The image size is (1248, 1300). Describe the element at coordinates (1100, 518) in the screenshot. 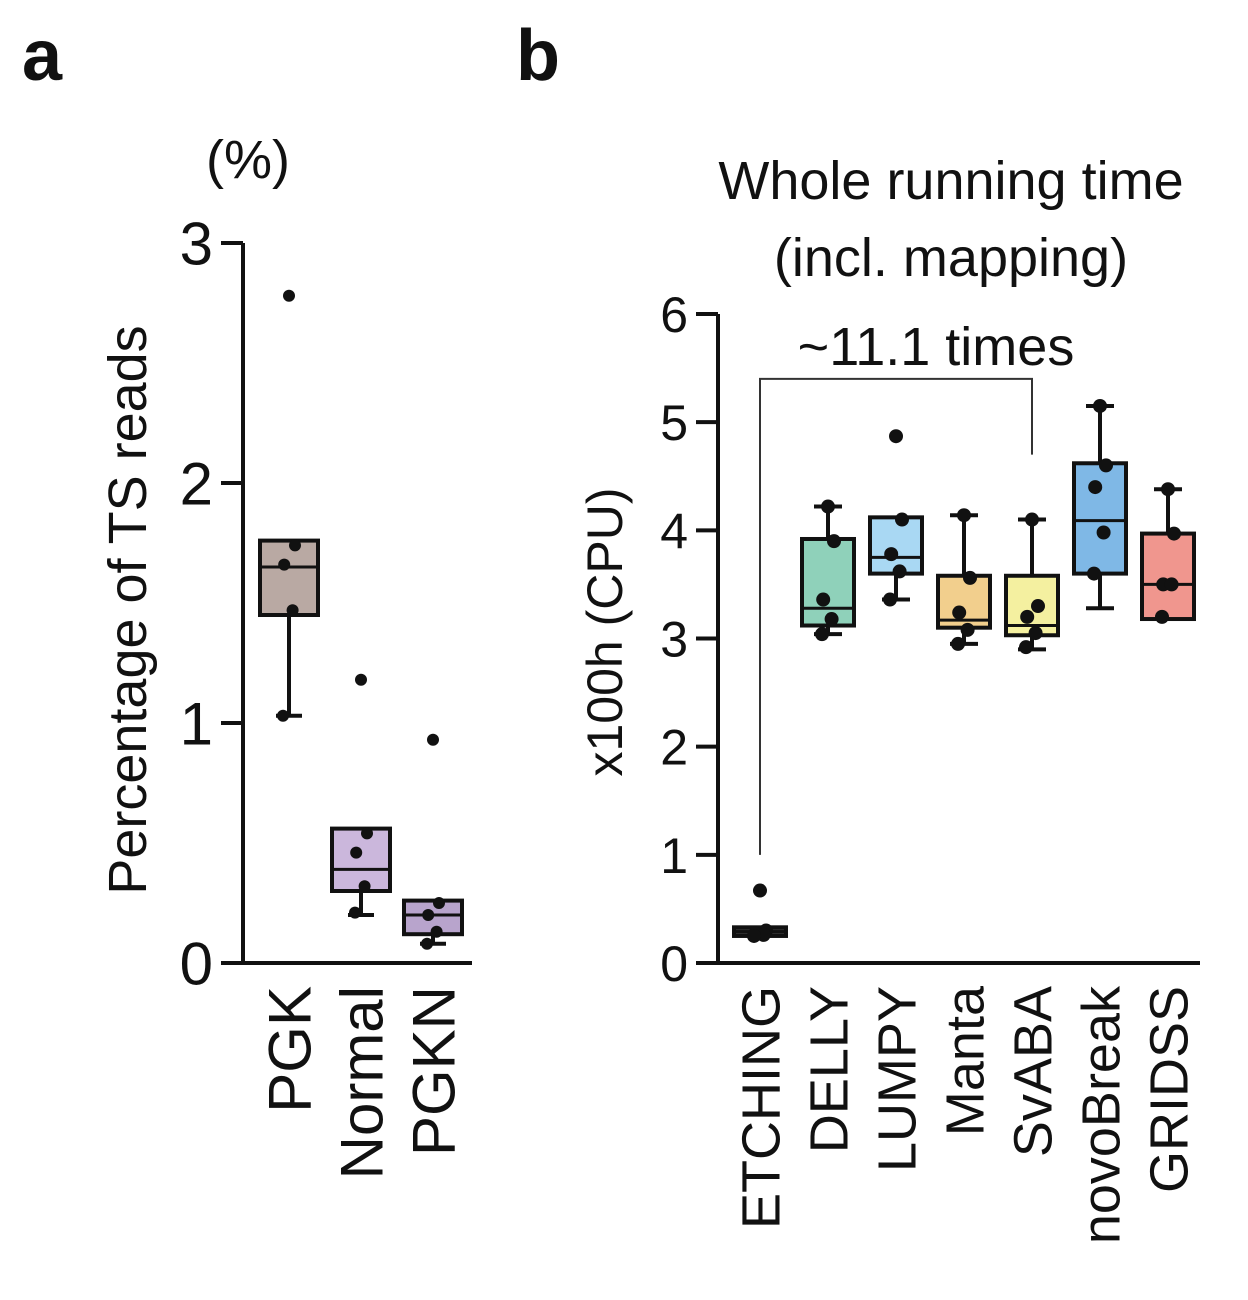

I see `novobreak-box` at that location.